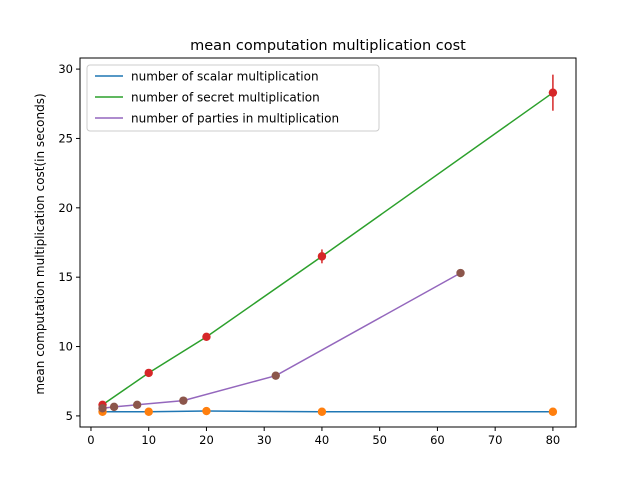 The height and width of the screenshot is (484, 640). Describe the element at coordinates (65, 138) in the screenshot. I see `y-tick-label: 25` at that location.